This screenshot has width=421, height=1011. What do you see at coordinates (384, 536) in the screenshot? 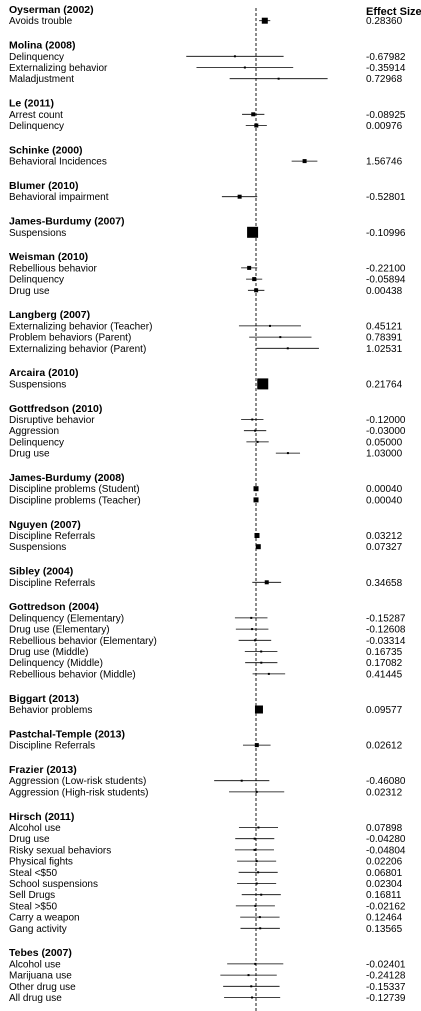
I see `effect-size-value: 0.03212` at bounding box center [384, 536].